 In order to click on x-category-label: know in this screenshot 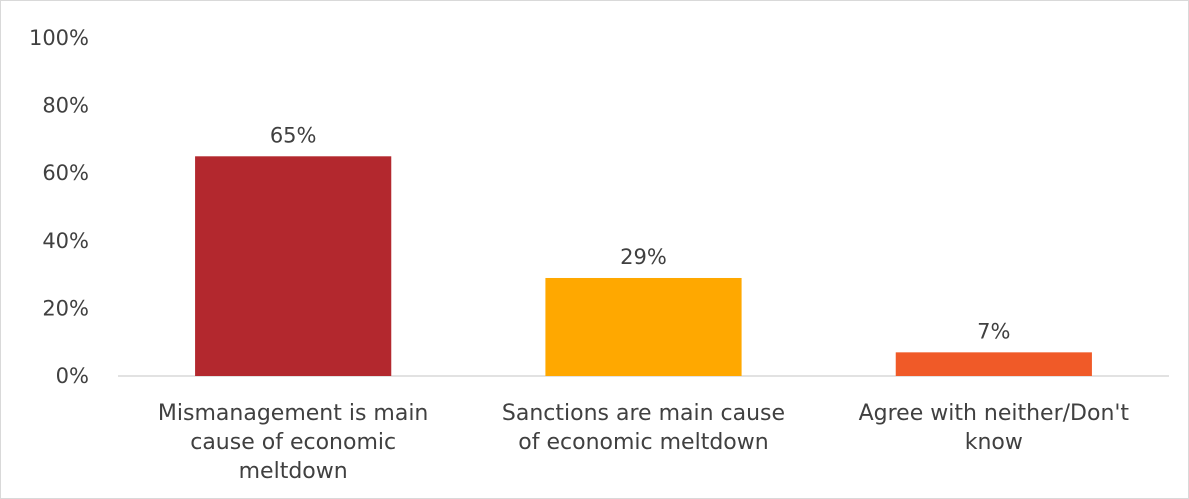, I will do `click(994, 442)`.